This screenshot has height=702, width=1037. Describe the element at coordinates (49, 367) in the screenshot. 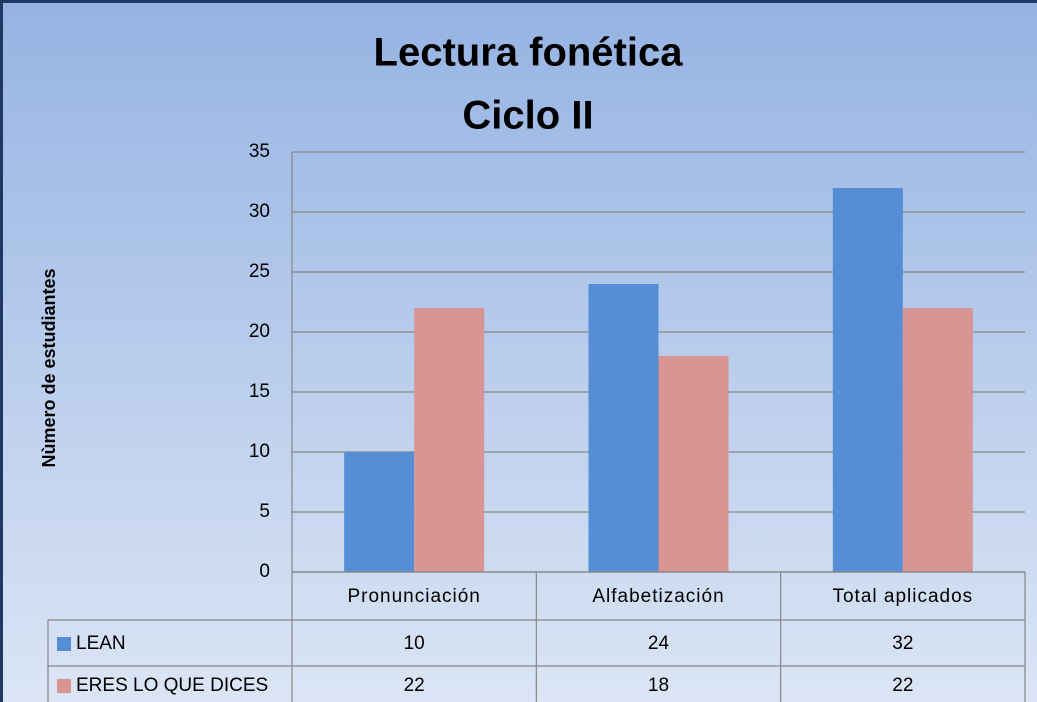

I see `y-axis-title: Nùmero de estudiantes` at that location.